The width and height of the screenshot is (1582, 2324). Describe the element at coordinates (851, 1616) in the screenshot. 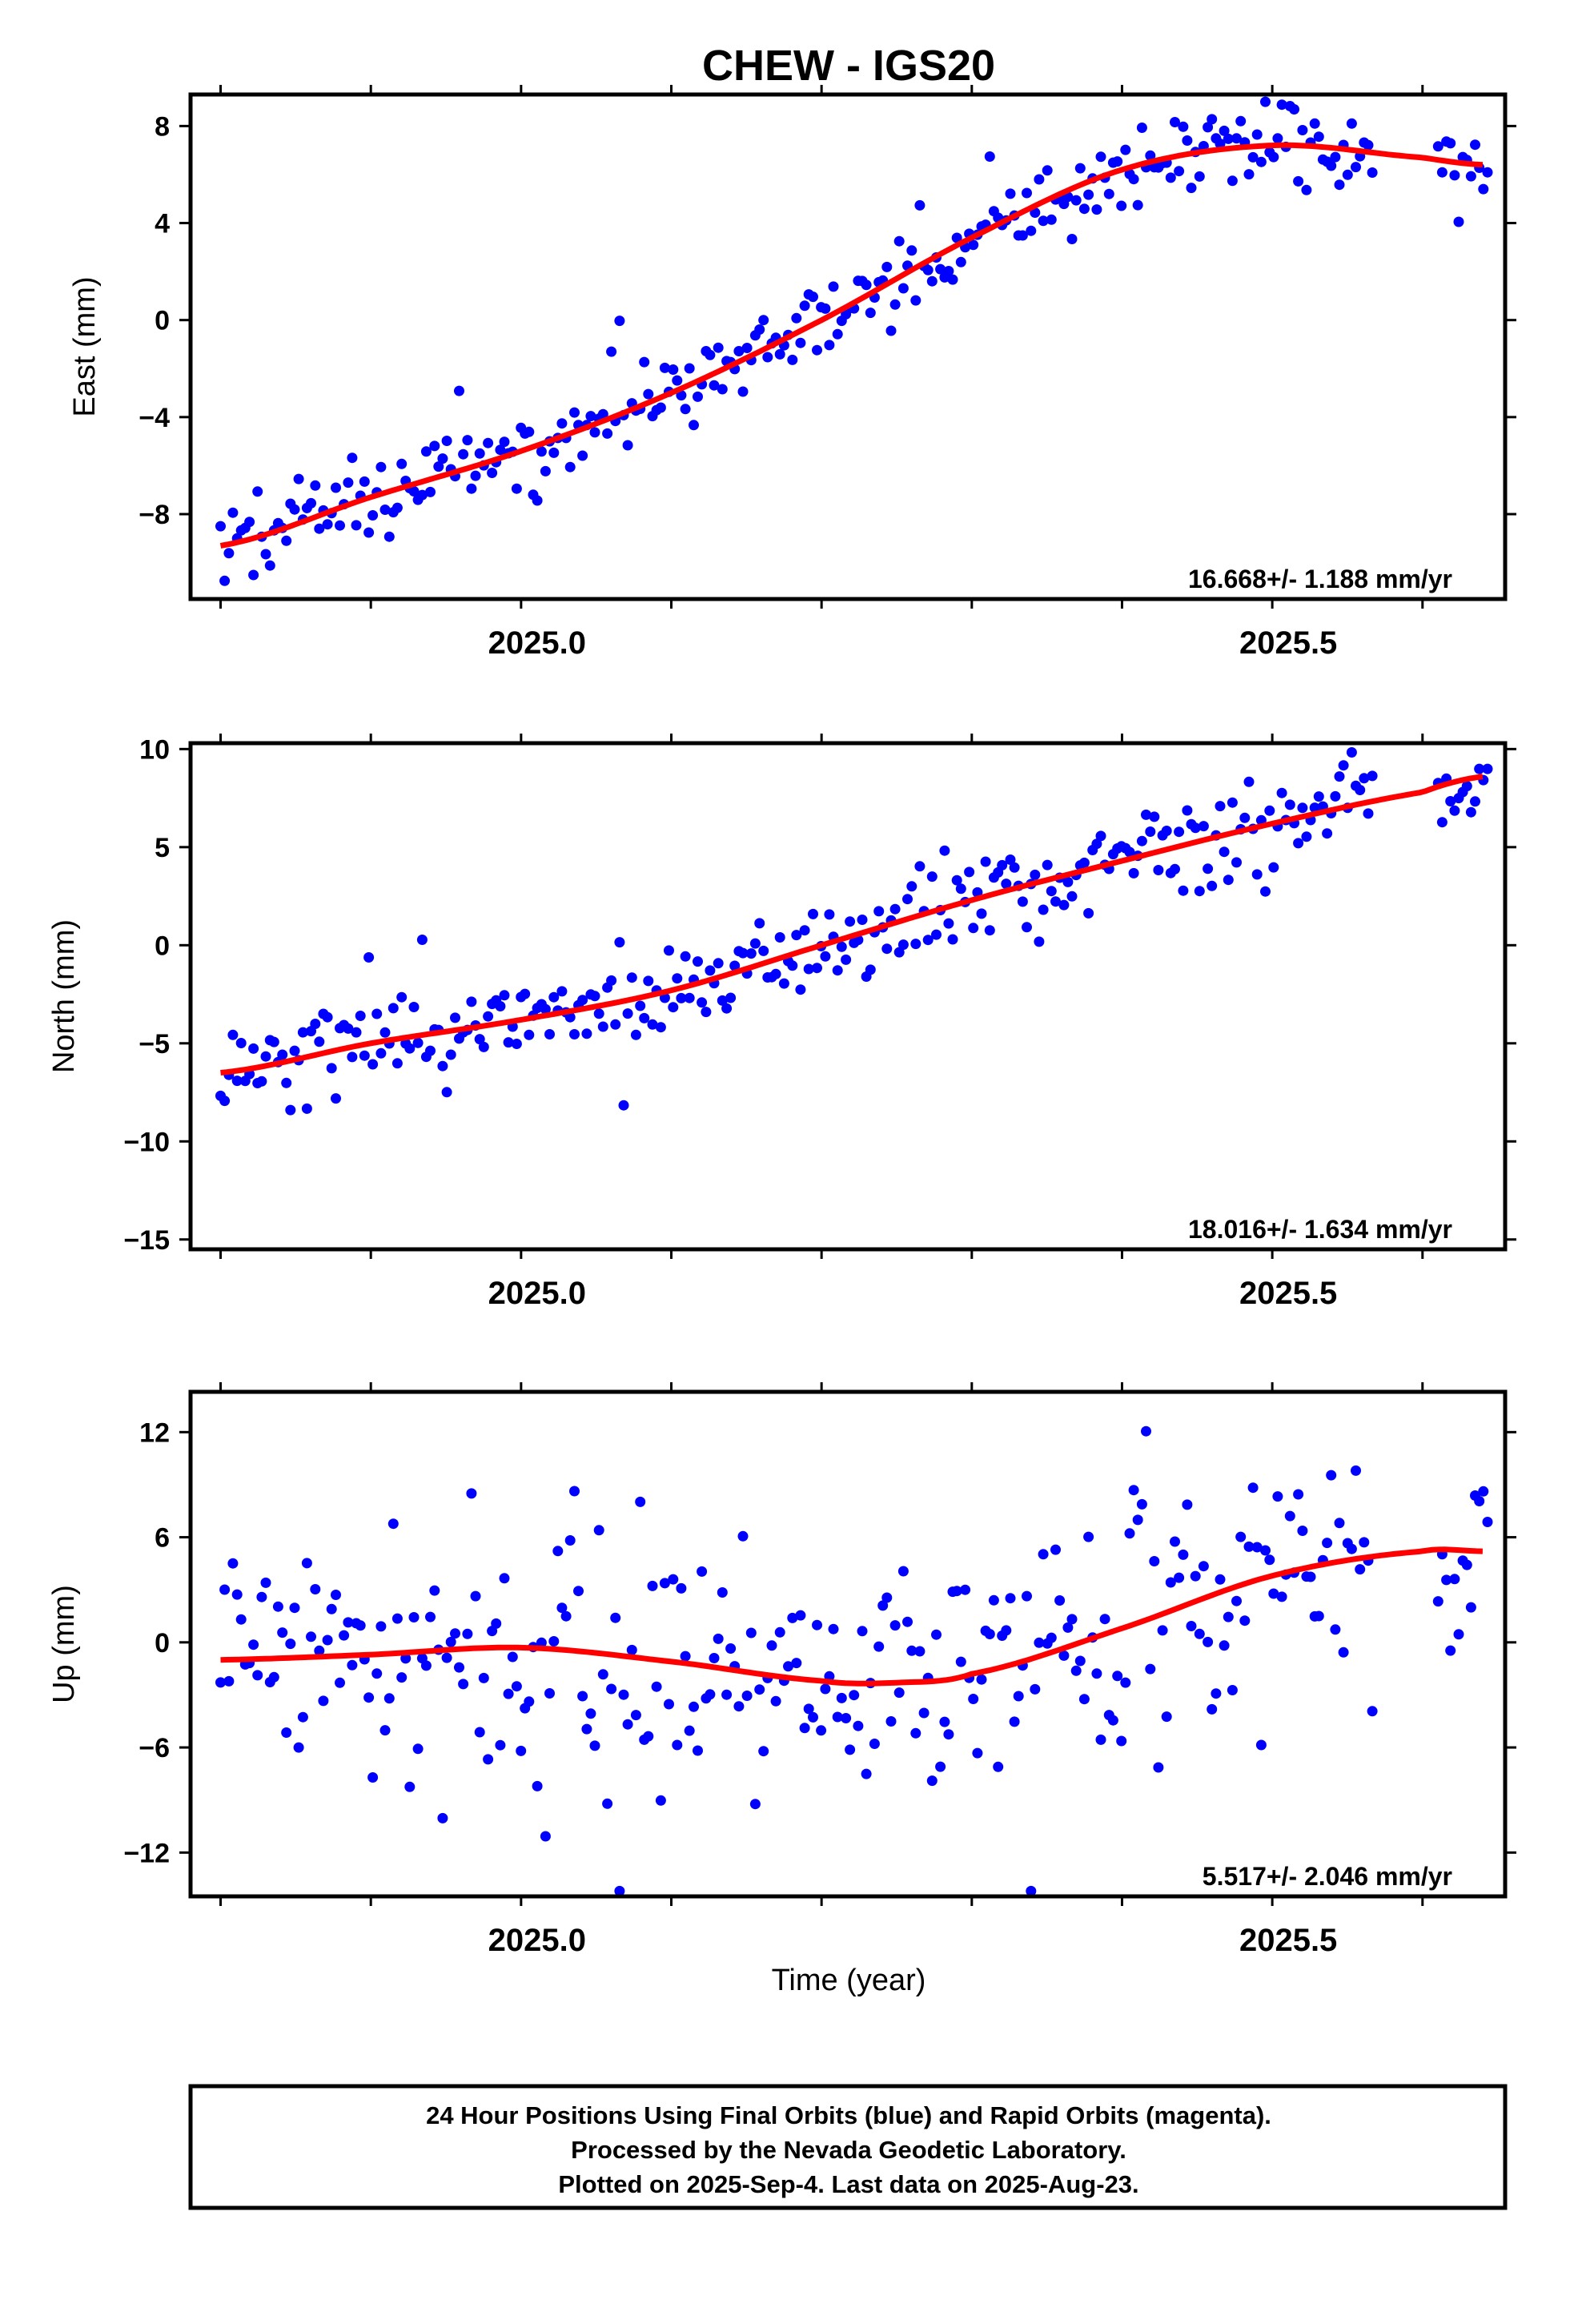

I see `fit-curve` at that location.